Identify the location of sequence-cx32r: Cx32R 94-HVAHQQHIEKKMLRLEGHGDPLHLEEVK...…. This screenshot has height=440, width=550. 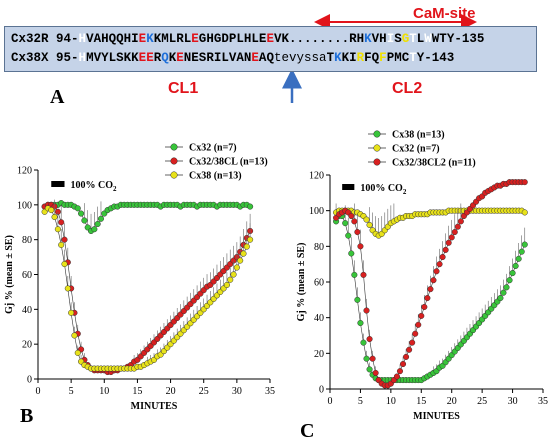
(248, 39).